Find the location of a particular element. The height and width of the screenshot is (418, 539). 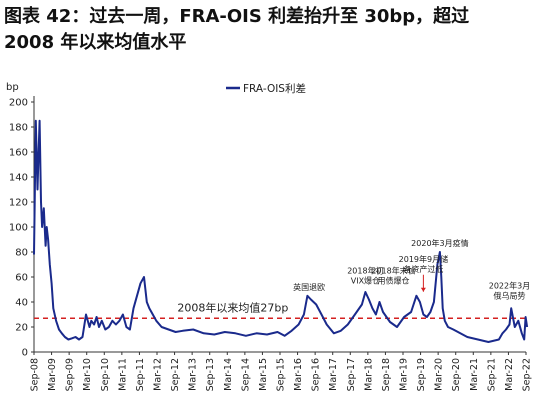

y-tick-label: 180 is located at coordinates (18, 128).